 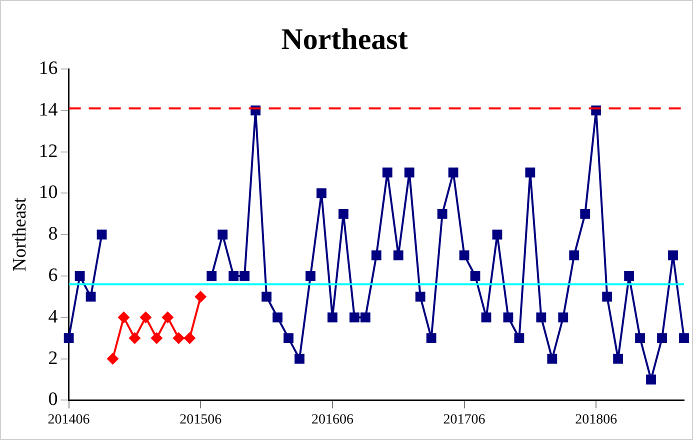 I want to click on y-tick-label: 6, so click(x=53, y=275).